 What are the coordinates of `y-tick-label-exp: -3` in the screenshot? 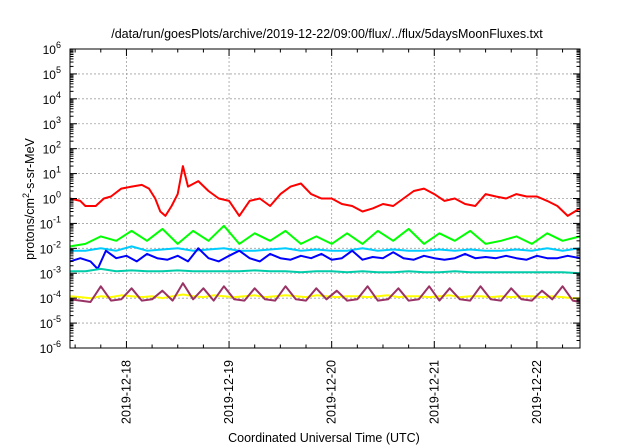 It's located at (57, 269).